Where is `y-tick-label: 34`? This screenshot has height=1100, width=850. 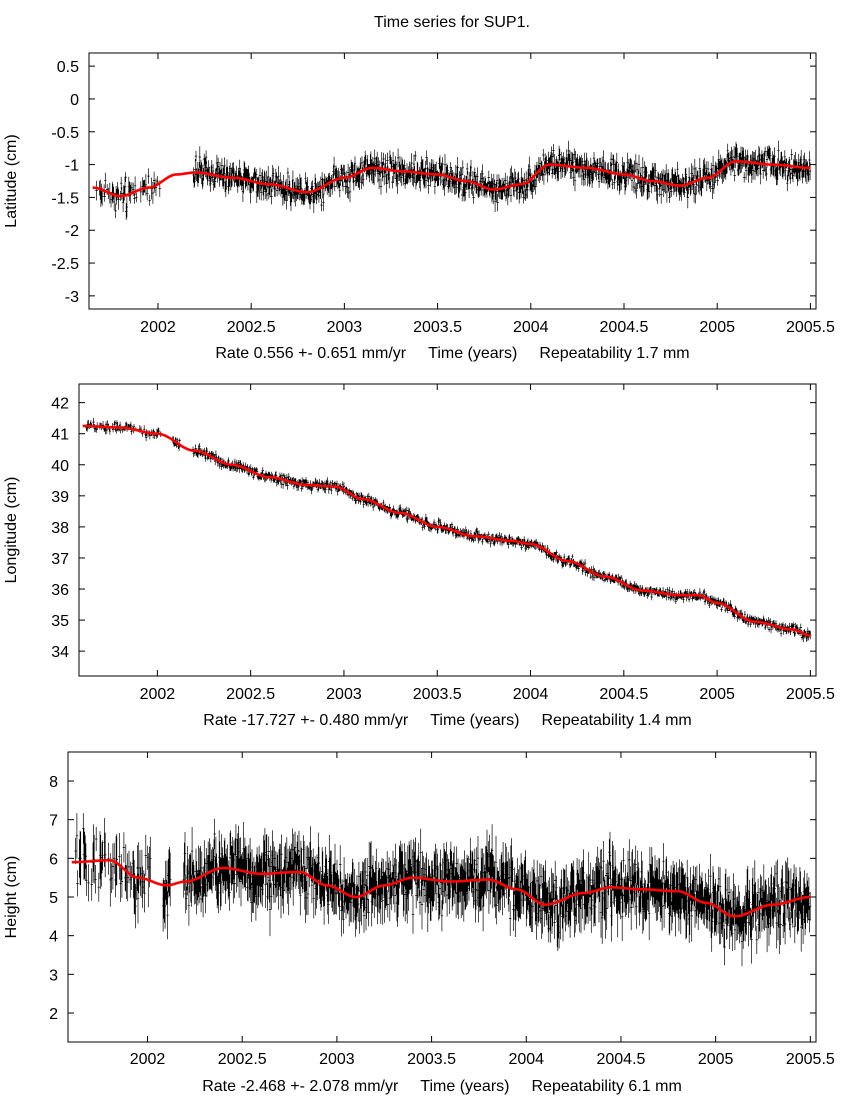
y-tick-label: 34 is located at coordinates (60, 652).